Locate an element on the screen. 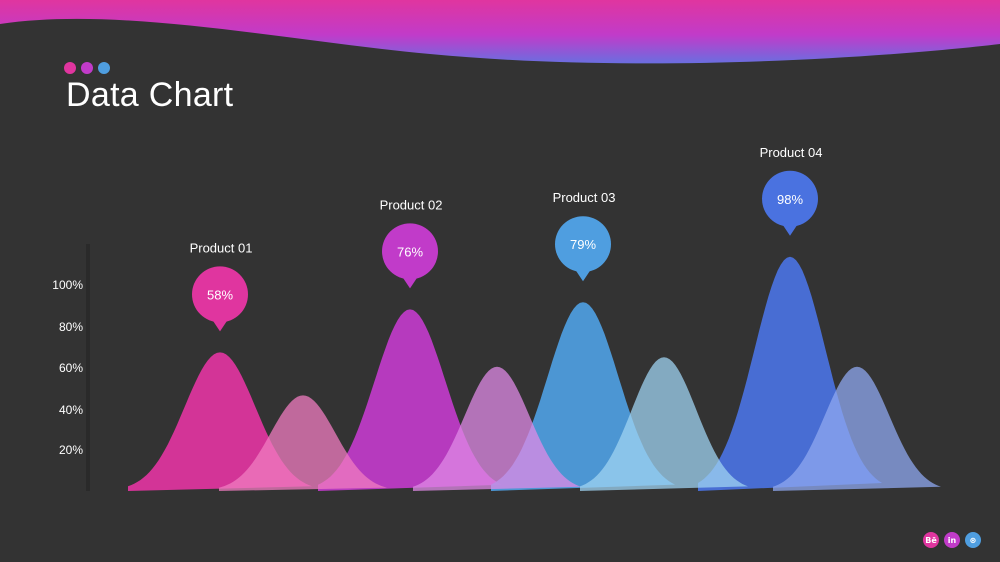  value-label: 76% is located at coordinates (410, 251).